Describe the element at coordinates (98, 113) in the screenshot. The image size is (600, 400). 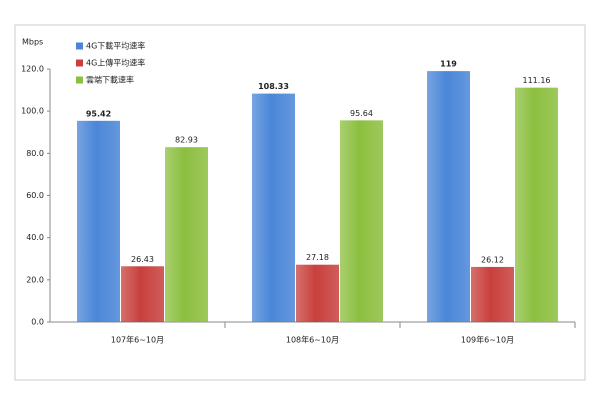
I see `value-label: 95.42` at that location.